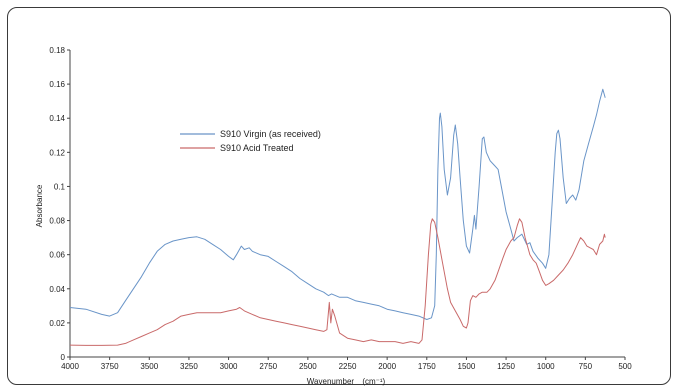 The image size is (678, 388). Describe the element at coordinates (57, 50) in the screenshot. I see `y-tick-label: 0.18` at that location.